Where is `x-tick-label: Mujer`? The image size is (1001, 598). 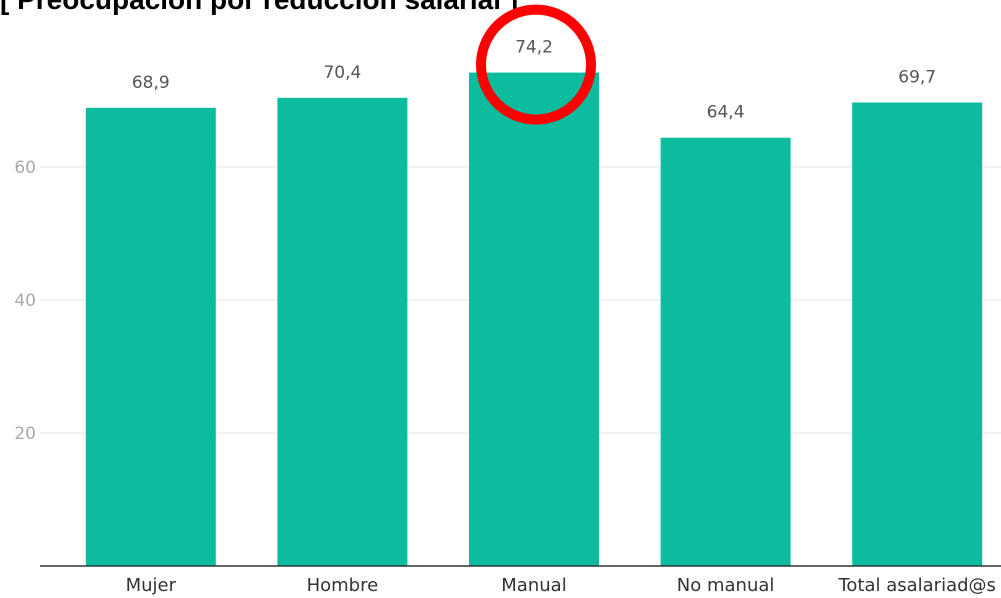 x-tick-label: Mujer is located at coordinates (151, 585).